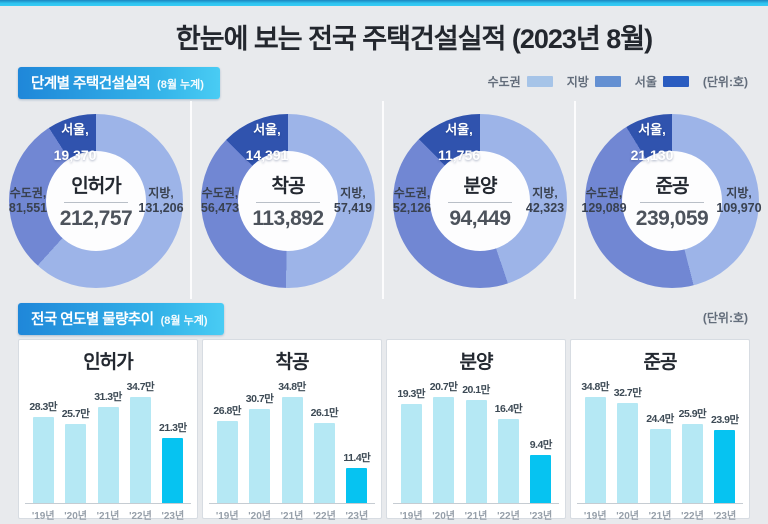  Describe the element at coordinates (725, 318) in the screenshot. I see `unit-note-trend: (단위:호)` at that location.